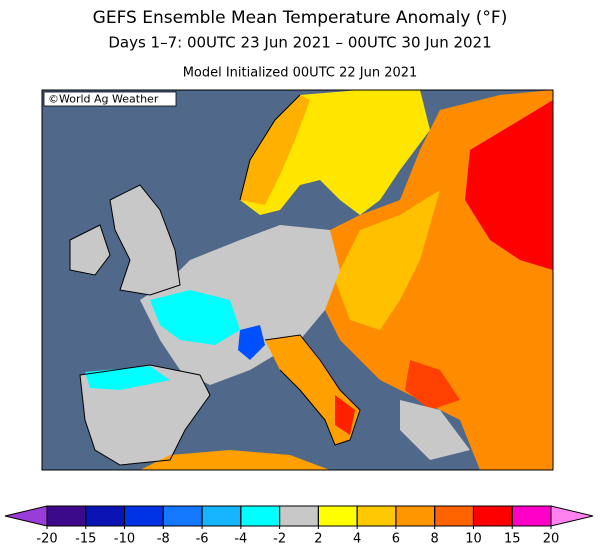  I want to click on colorbar: -20 -15 -10 -8 -6 -4 -2 2 4 6 8 10 15 20, so click(299, 526).